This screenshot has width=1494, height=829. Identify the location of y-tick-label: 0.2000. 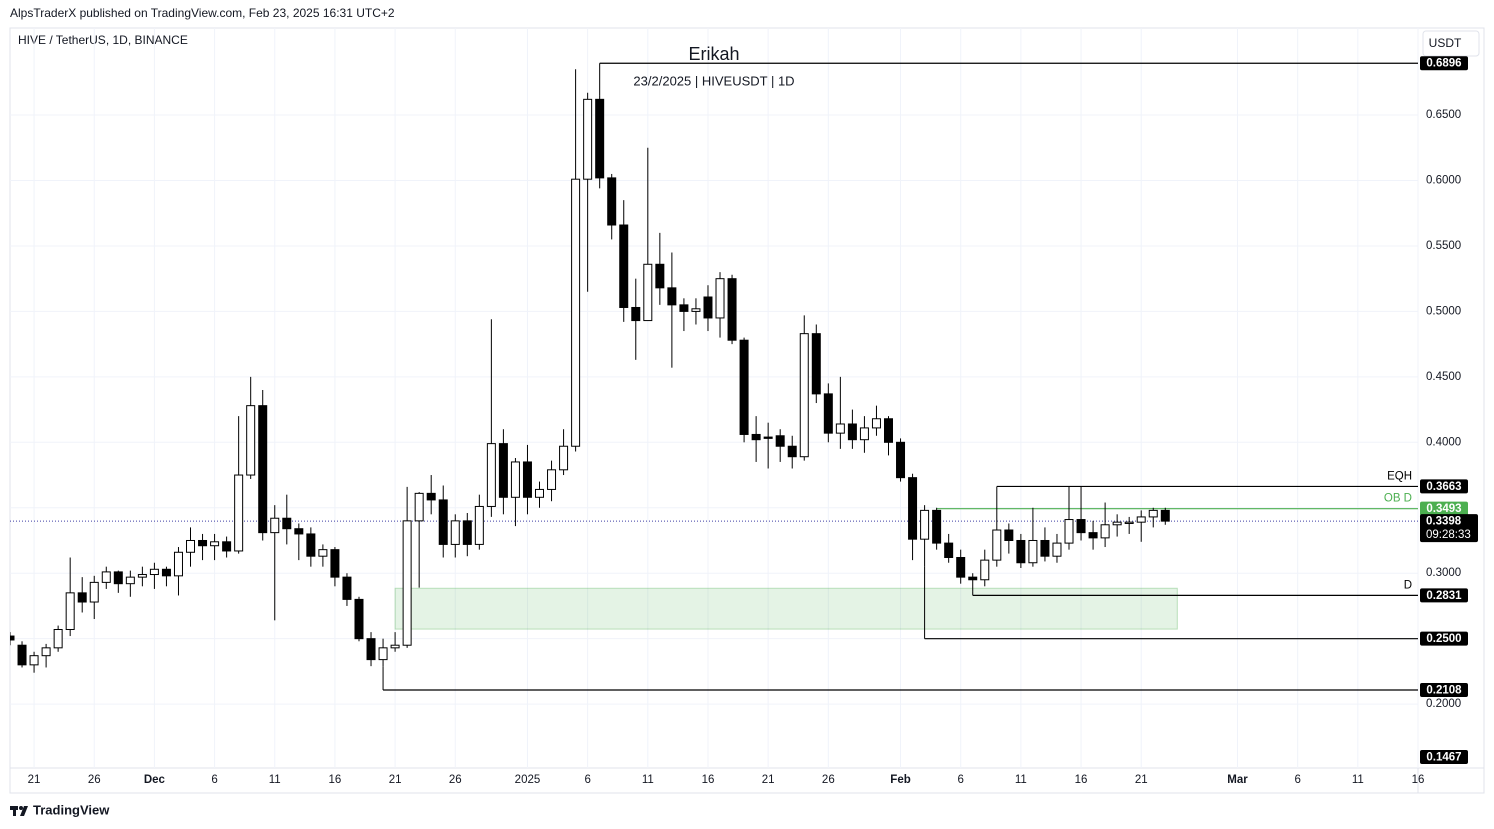
(1443, 704).